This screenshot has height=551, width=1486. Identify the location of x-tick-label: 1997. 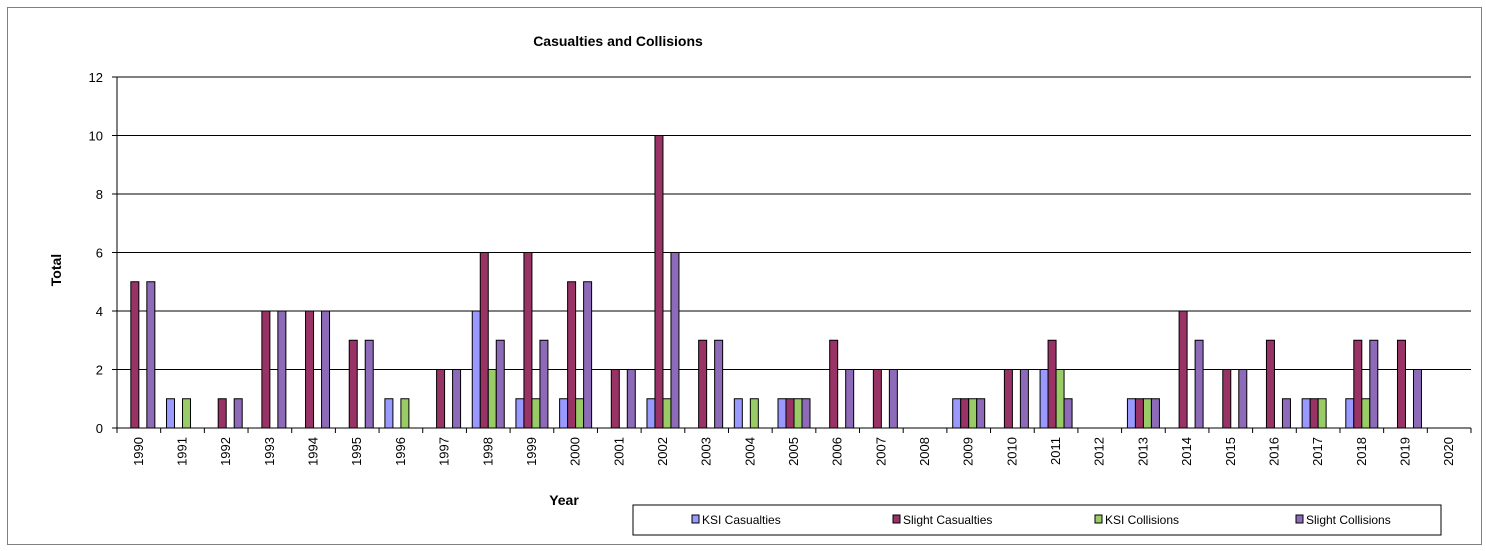
(444, 451).